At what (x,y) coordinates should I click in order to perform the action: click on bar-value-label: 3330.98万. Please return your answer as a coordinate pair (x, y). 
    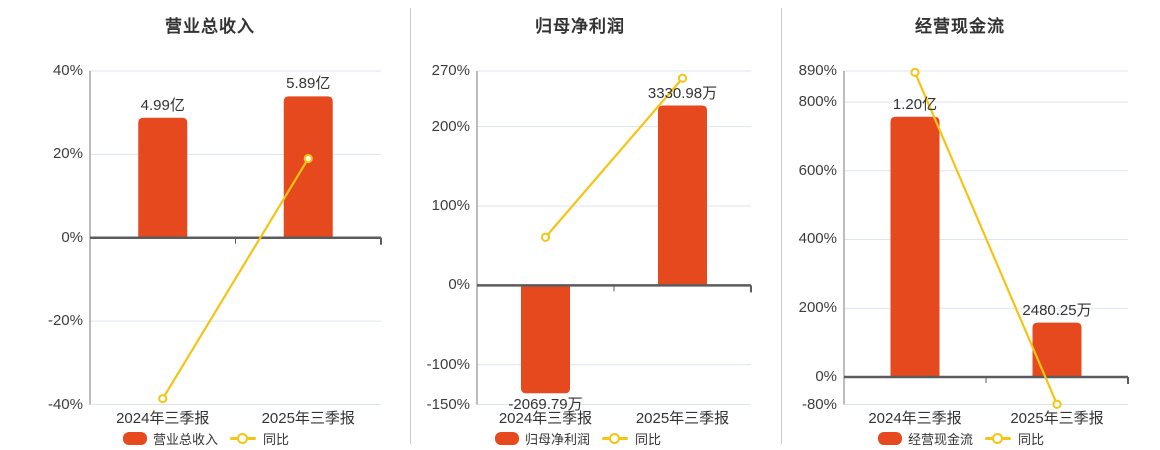
    Looking at the image, I should click on (682, 93).